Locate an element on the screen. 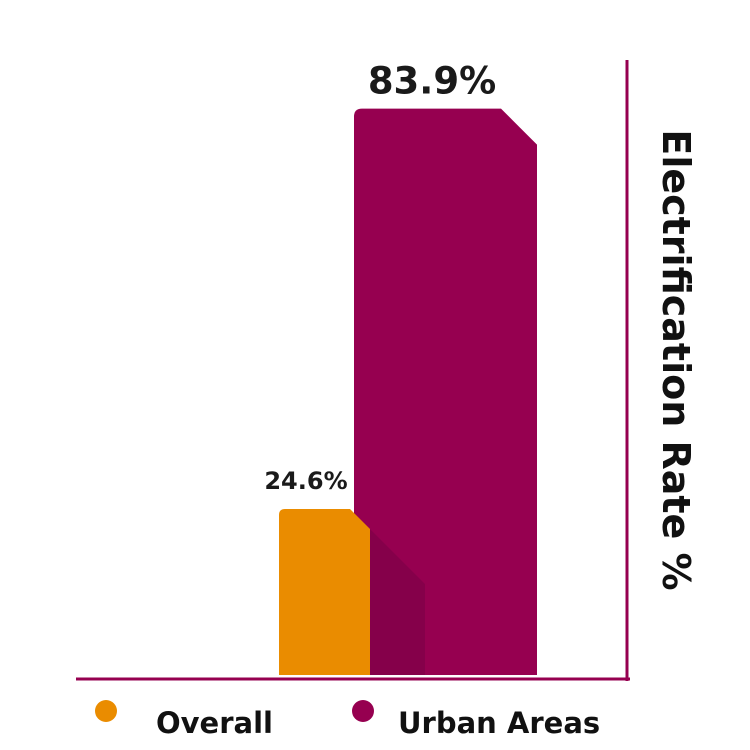  legend-label-urban-areas: Urban Areas is located at coordinates (499, 723).